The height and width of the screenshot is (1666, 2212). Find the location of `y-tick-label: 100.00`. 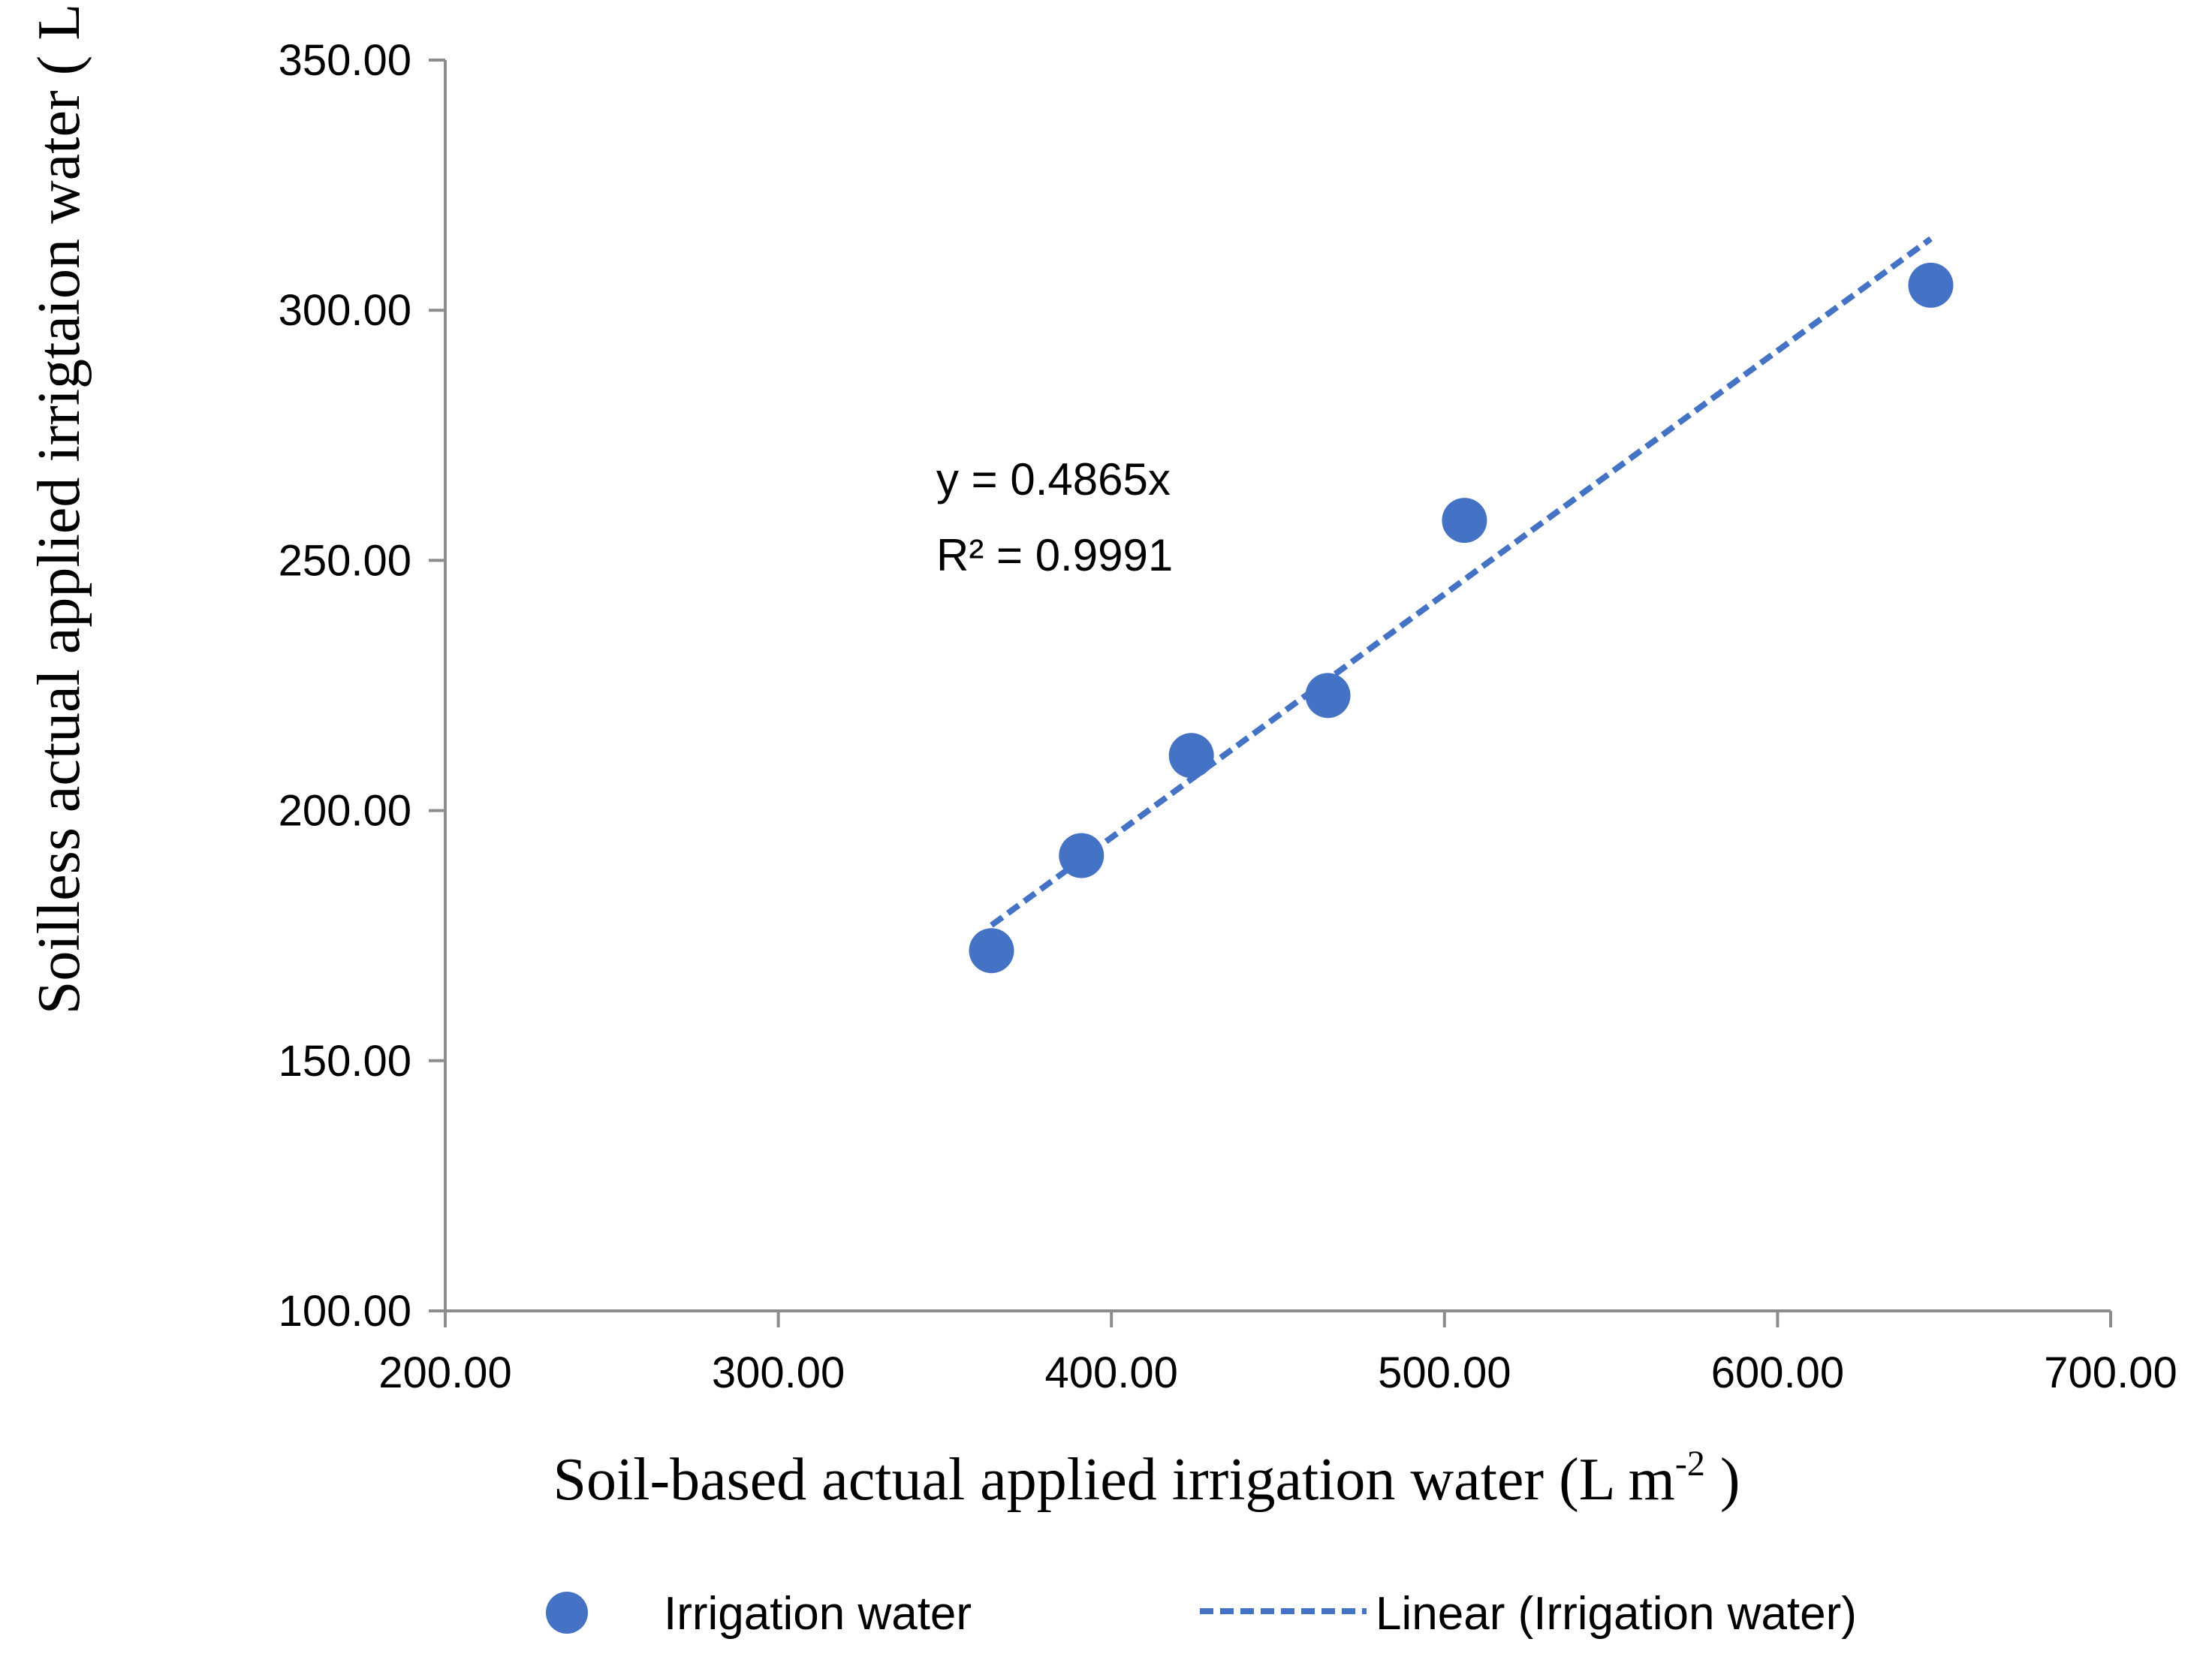

y-tick-label: 100.00 is located at coordinates (345, 1311).